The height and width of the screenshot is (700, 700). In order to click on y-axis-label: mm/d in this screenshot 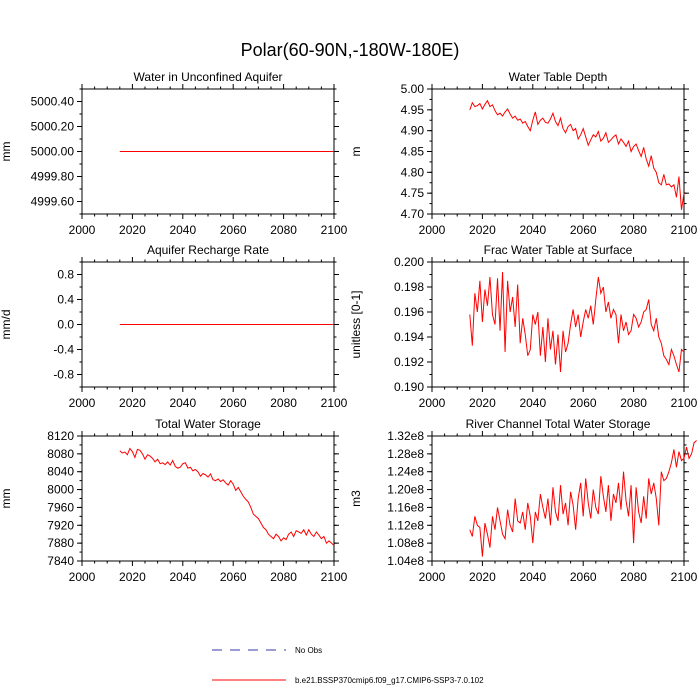, I will do `click(6, 325)`.